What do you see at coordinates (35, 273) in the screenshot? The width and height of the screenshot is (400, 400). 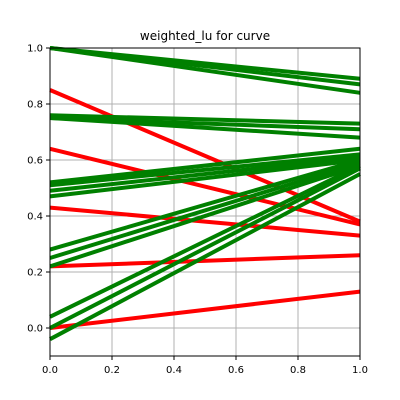 I see `y-tick-label: 0.2` at bounding box center [35, 273].